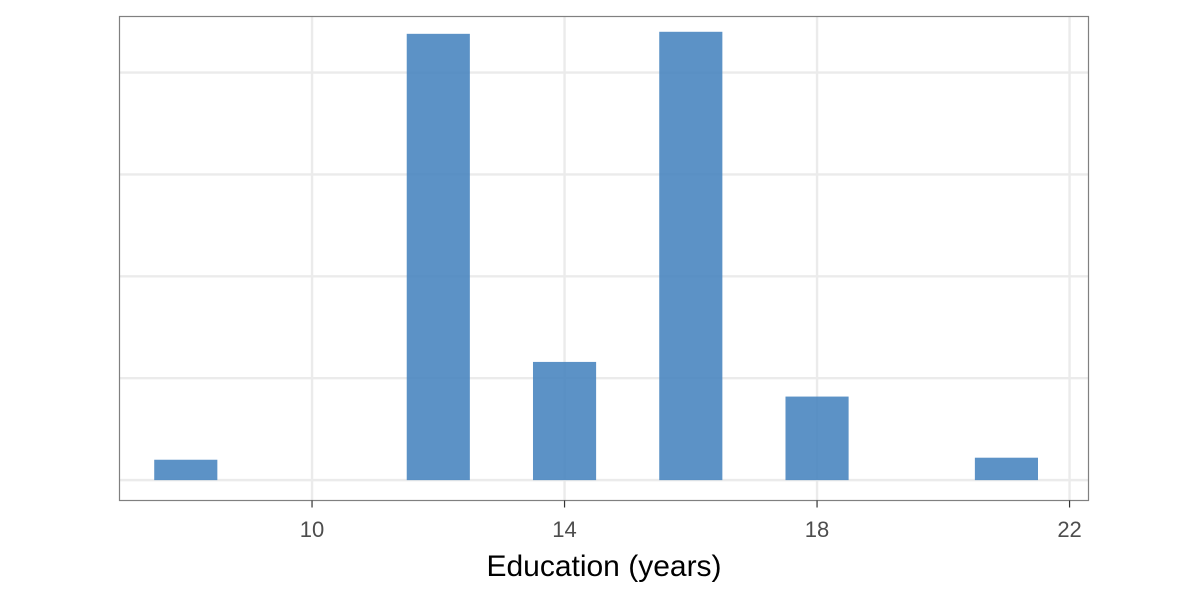 This screenshot has width=1200, height=600. Describe the element at coordinates (603, 566) in the screenshot. I see `x-axis-title: Education (years)` at that location.